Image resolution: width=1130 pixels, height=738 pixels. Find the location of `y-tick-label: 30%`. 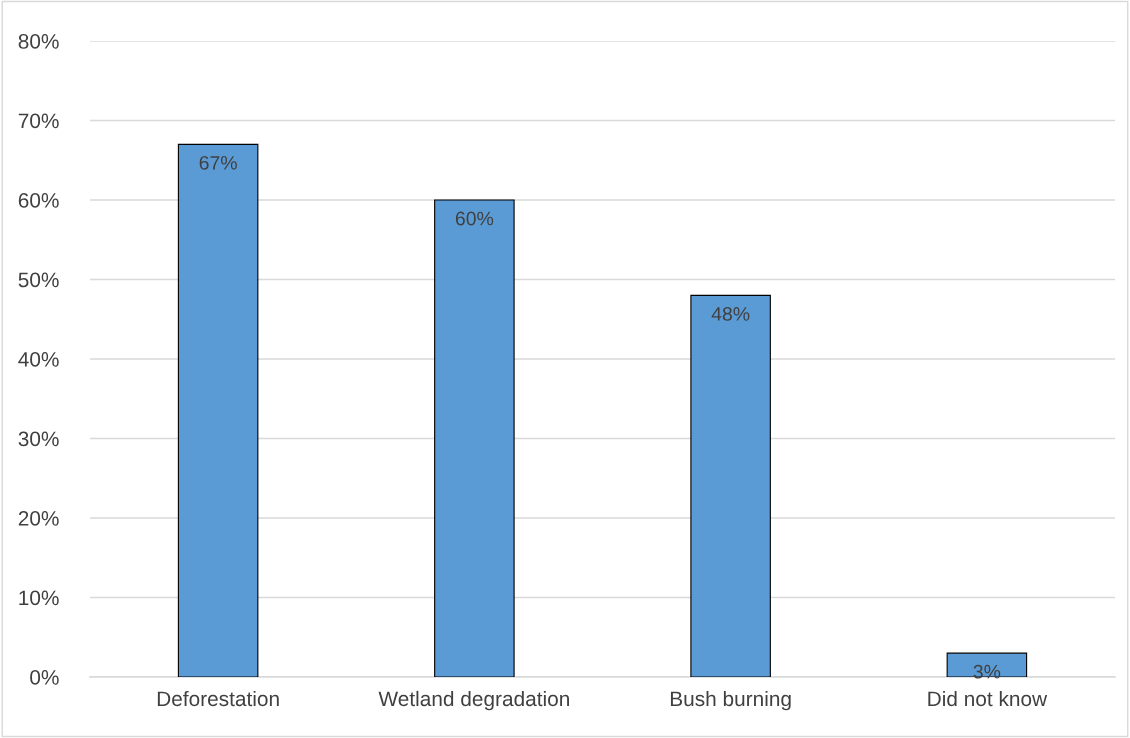

y-tick-label: 30% is located at coordinates (38, 439).